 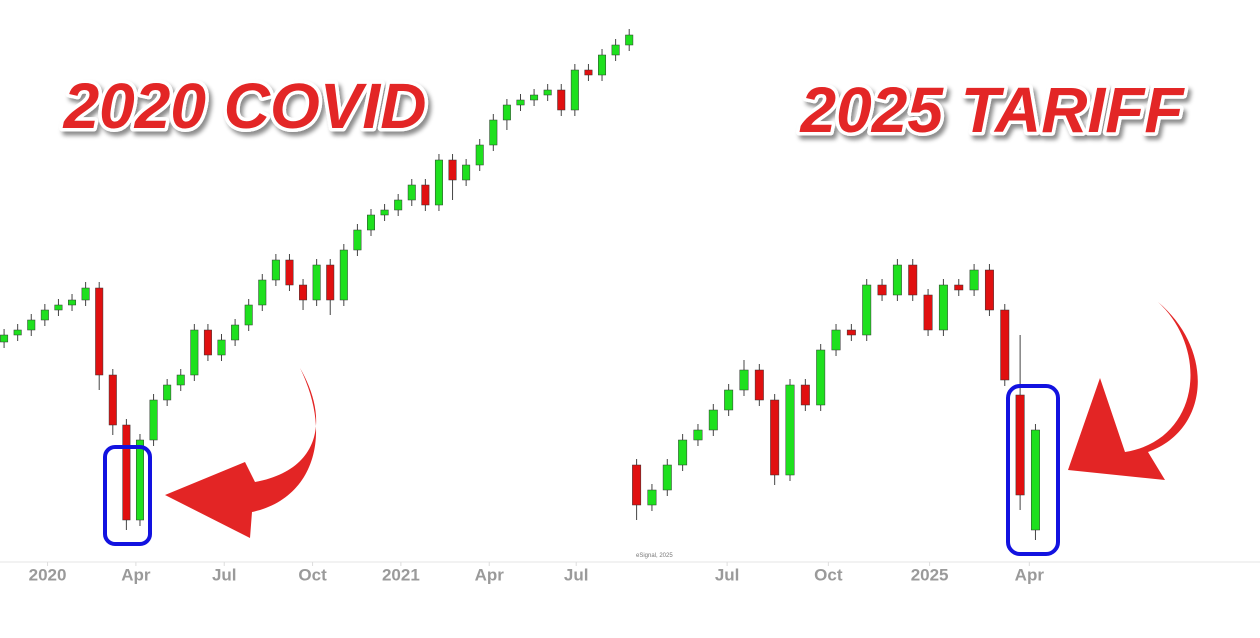 I want to click on x-tick-label: 2021, so click(x=401, y=574).